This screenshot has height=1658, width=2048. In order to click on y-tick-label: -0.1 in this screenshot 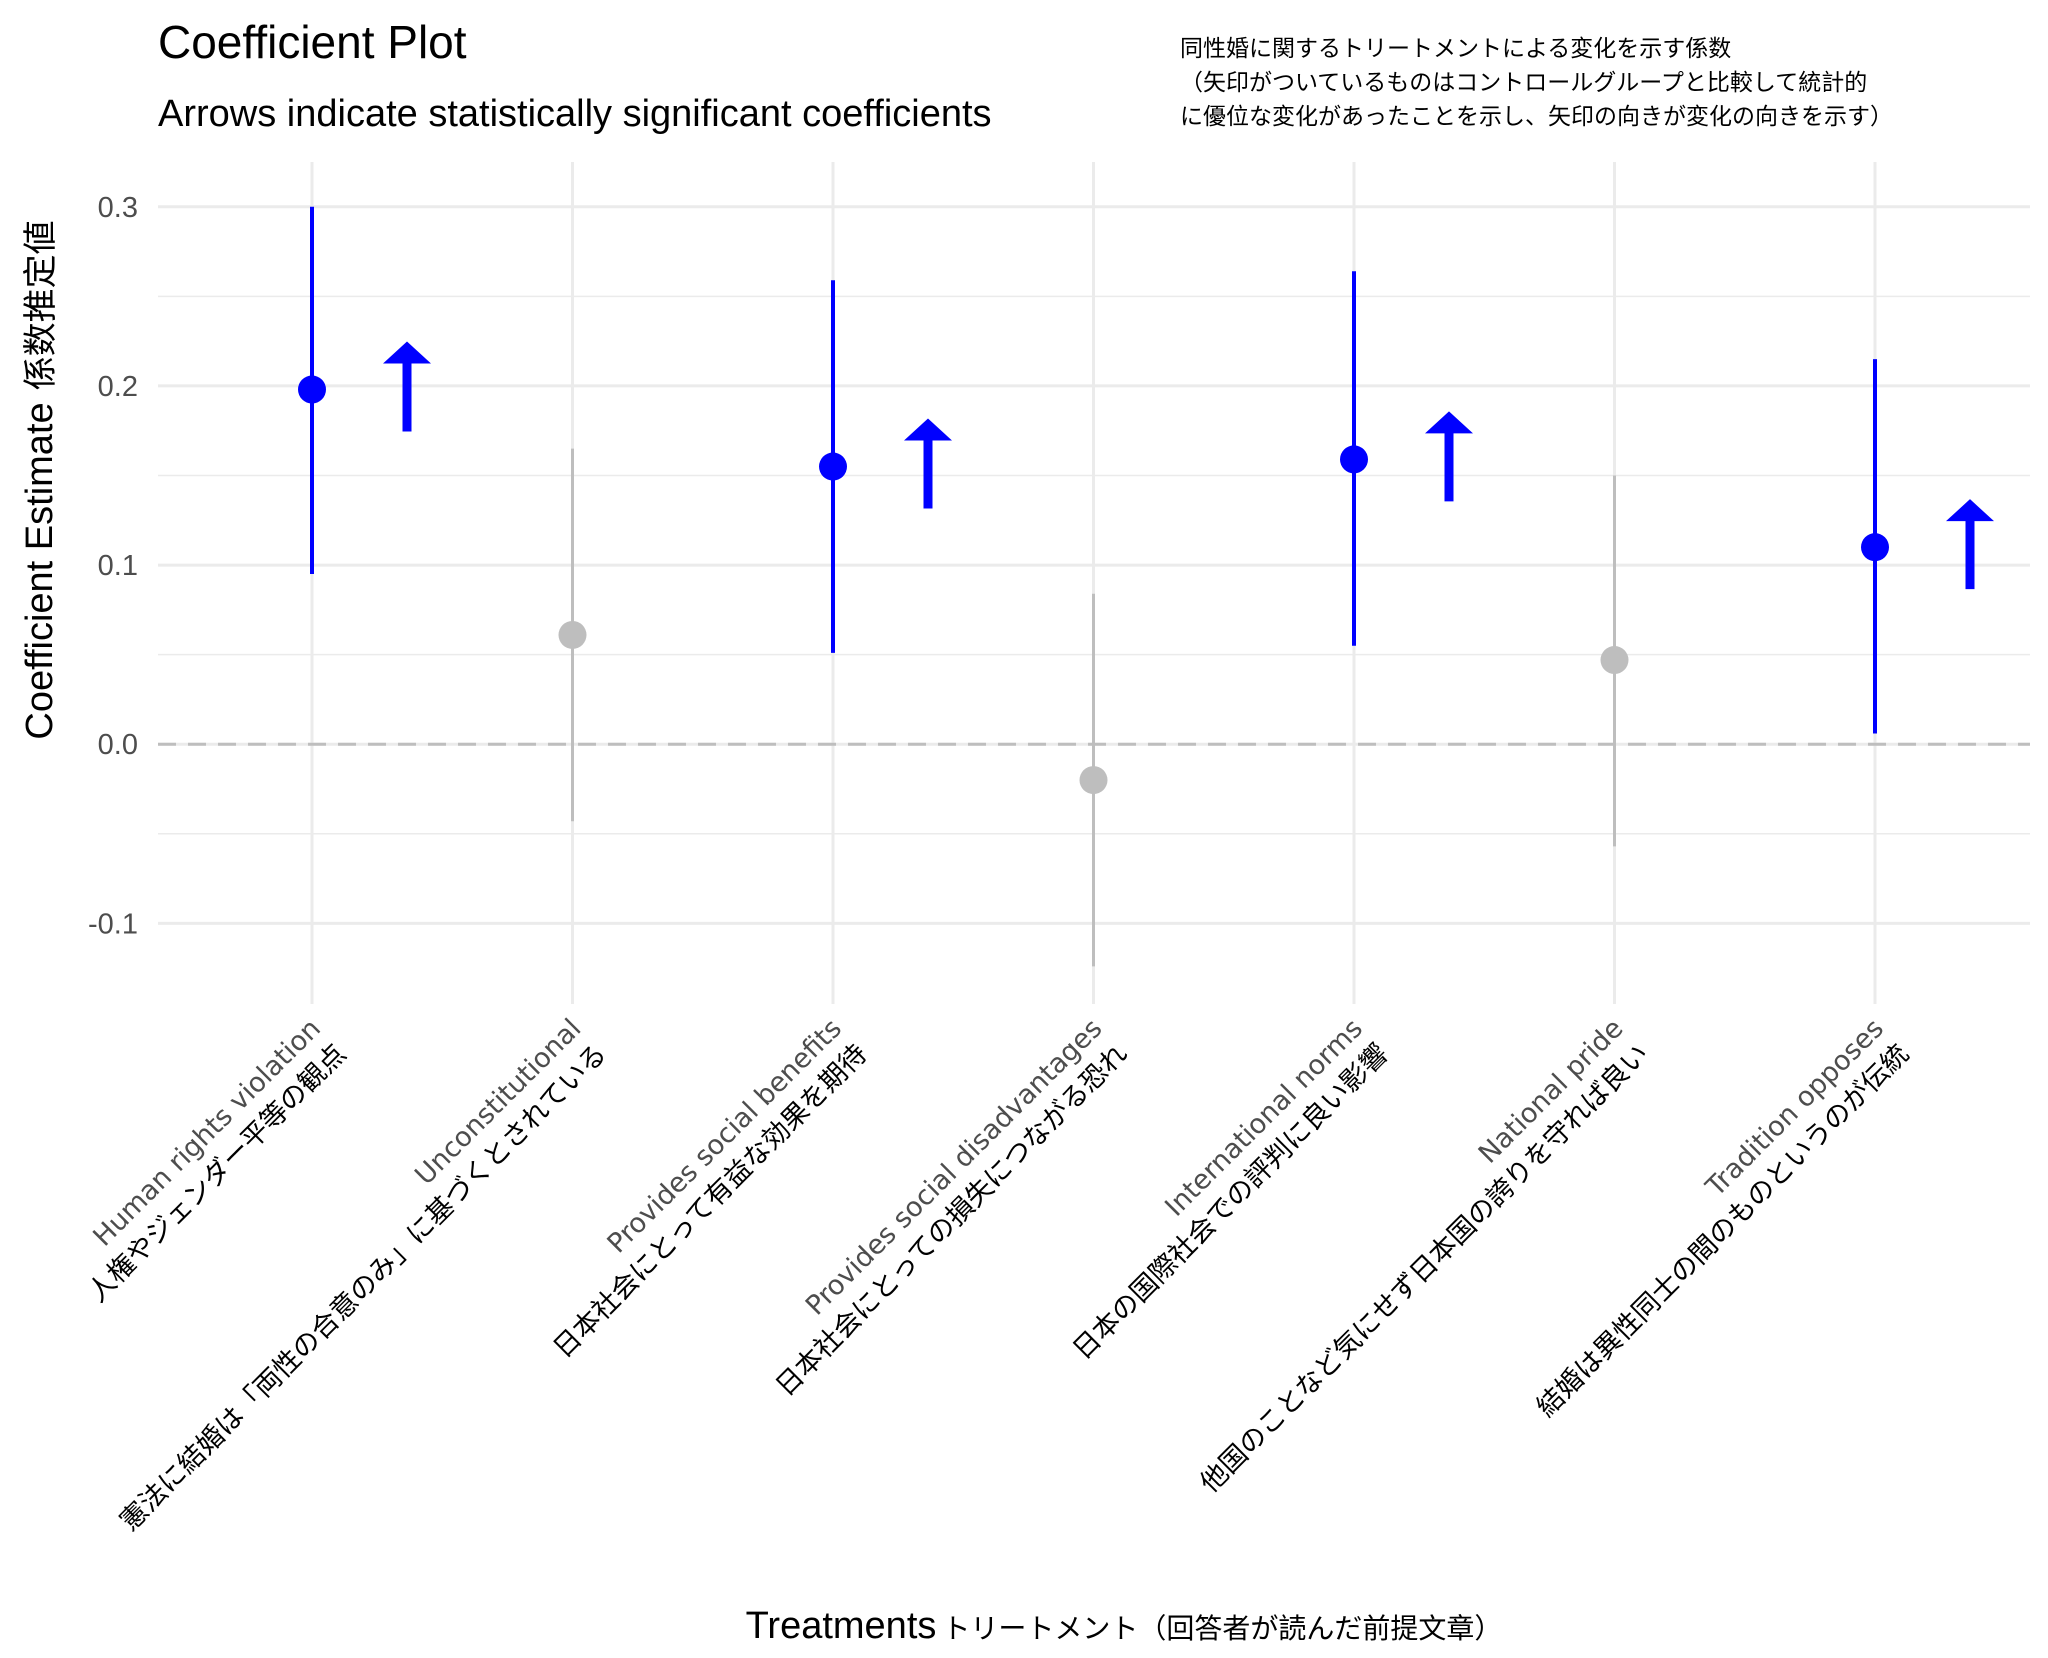, I will do `click(113, 924)`.